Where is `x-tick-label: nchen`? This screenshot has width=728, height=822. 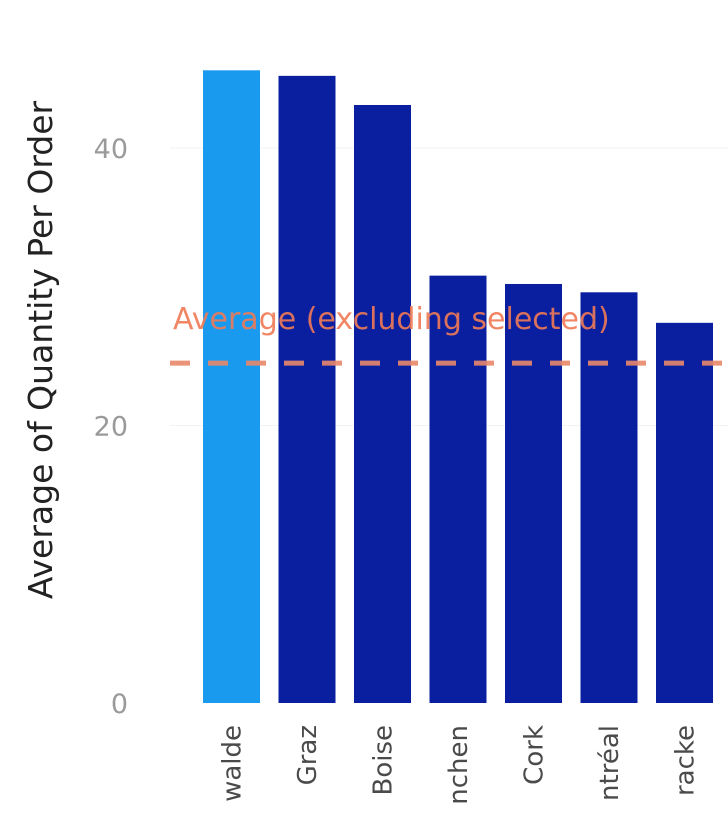
x-tick-label: nchen is located at coordinates (459, 765).